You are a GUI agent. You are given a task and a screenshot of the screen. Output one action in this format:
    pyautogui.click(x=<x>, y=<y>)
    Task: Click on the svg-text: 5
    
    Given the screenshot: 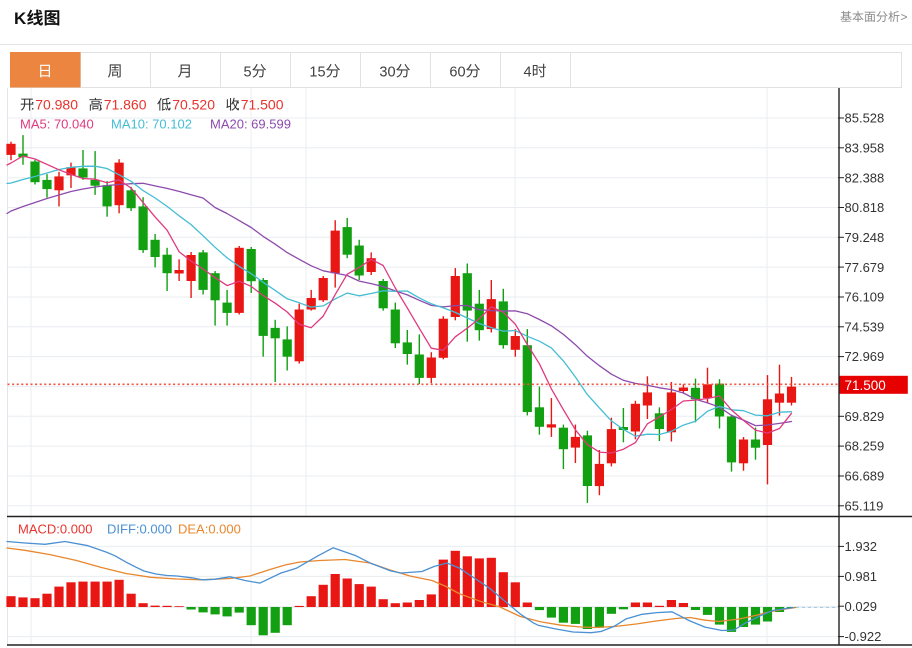 What is the action you would take?
    pyautogui.click(x=248, y=72)
    